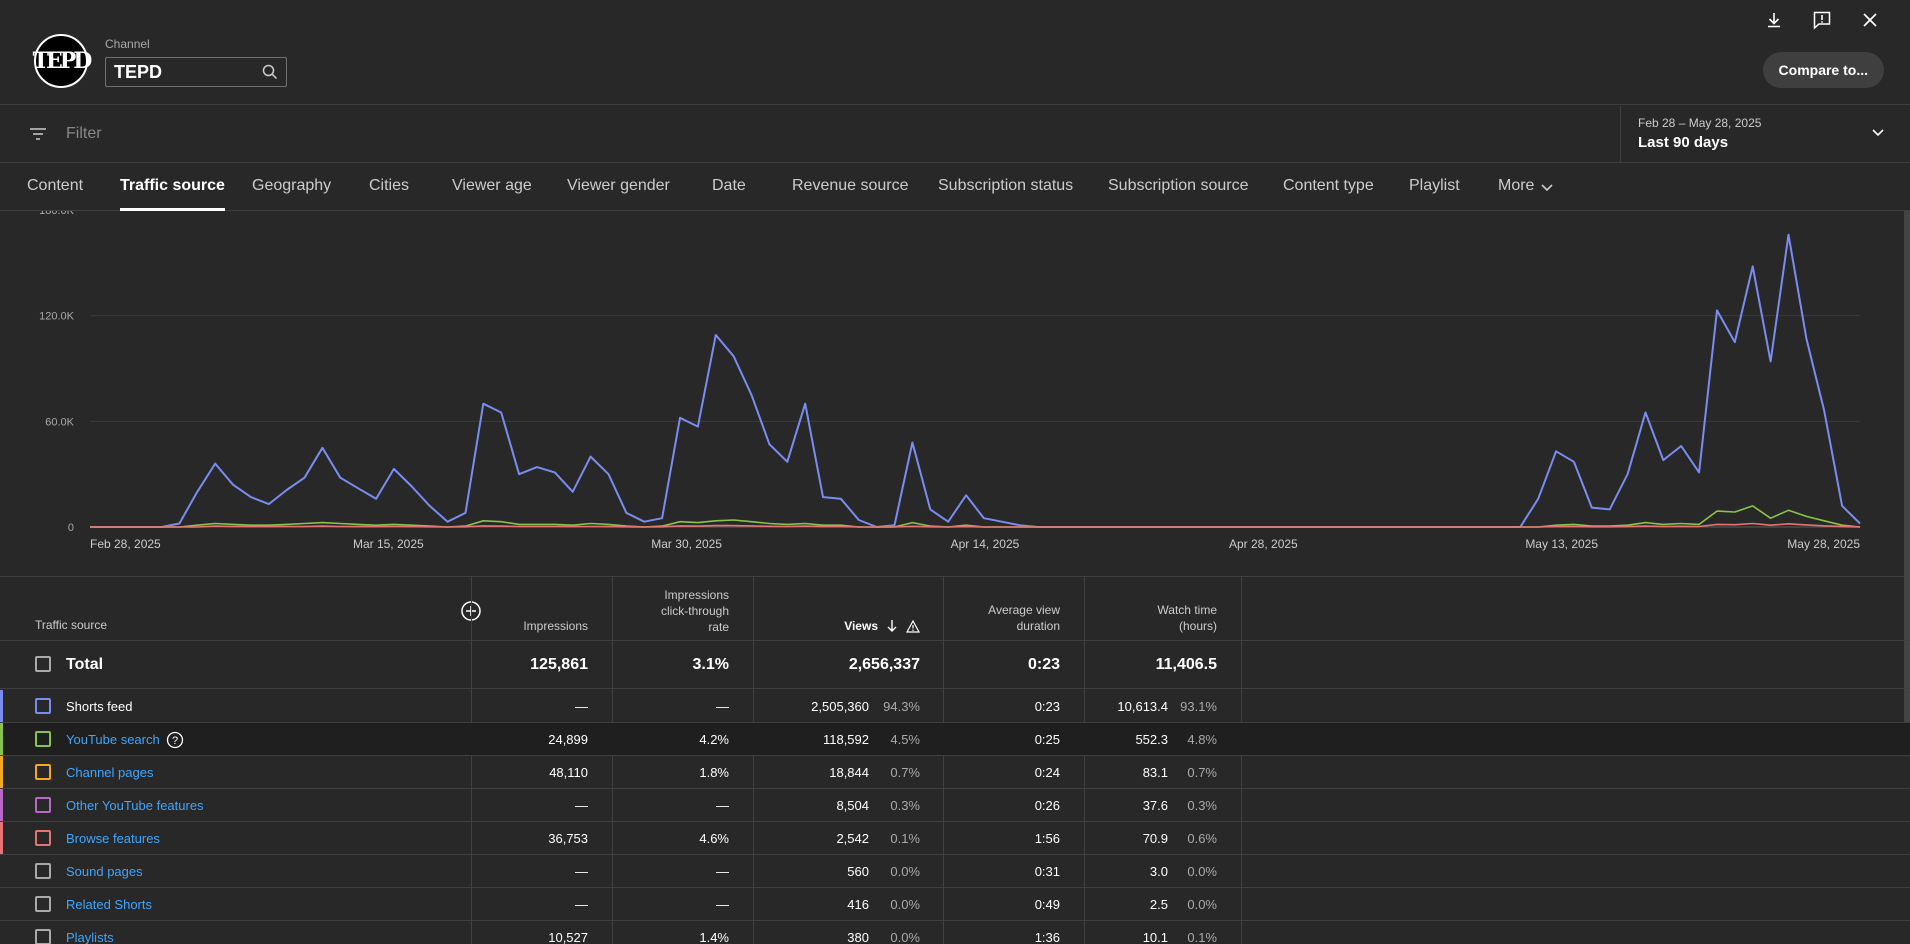  Describe the element at coordinates (555, 626) in the screenshot. I see `header-impressions: Impressions` at that location.